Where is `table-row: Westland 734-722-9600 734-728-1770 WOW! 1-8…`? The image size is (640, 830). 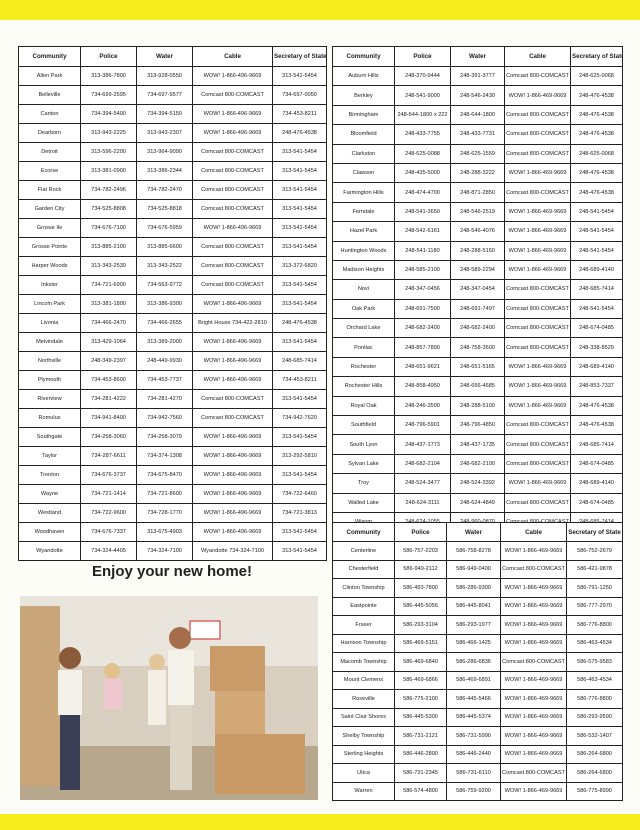 table-row: Westland 734-722-9600 734-728-1770 WOW! 1-8… is located at coordinates (172, 513).